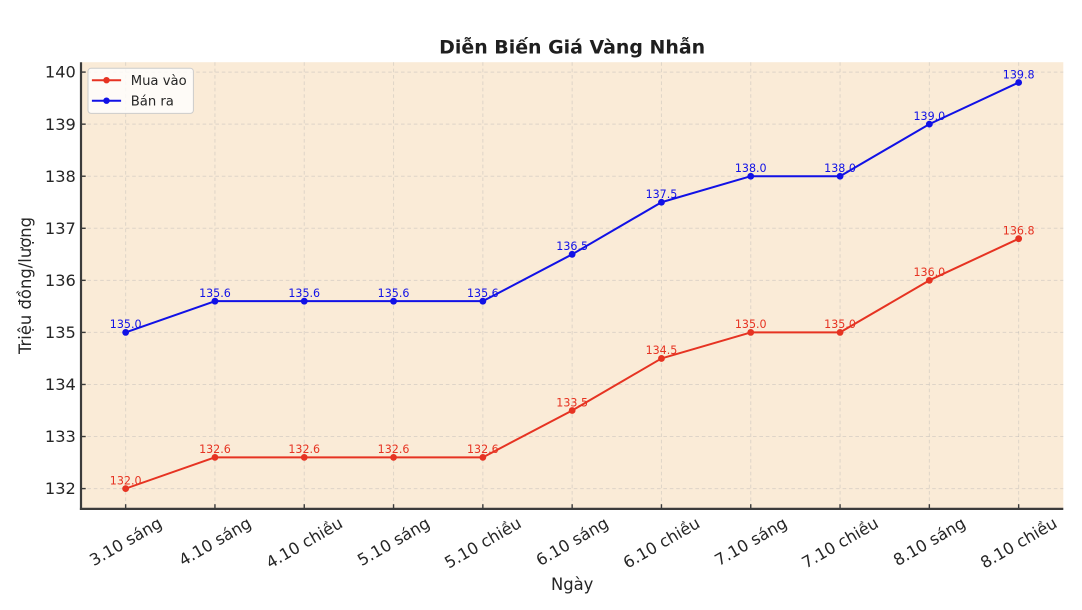  Describe the element at coordinates (929, 116) in the screenshot. I see `value-label: 139.0` at that location.